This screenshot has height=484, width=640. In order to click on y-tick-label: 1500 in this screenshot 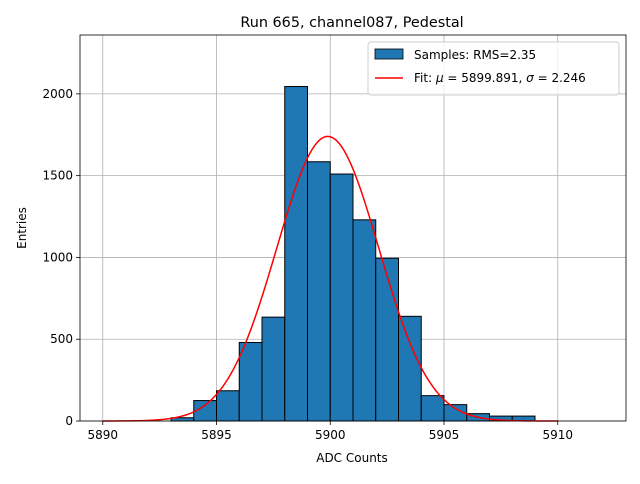, I will do `click(57, 176)`.